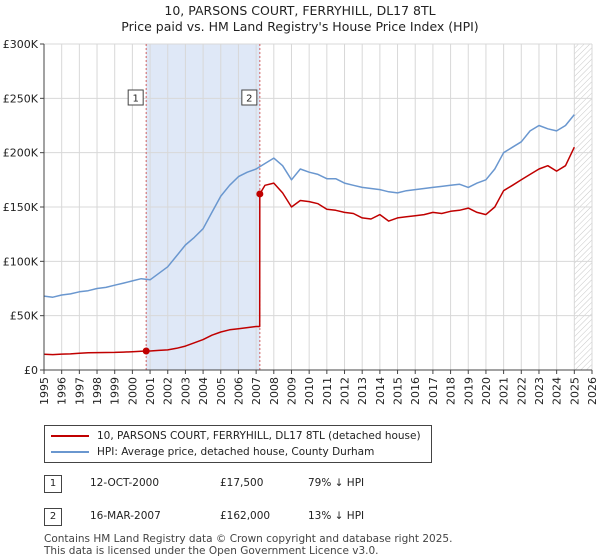 The image size is (600, 560). What do you see at coordinates (24, 316) in the screenshot?
I see `y-tick-label: £50K` at bounding box center [24, 316].